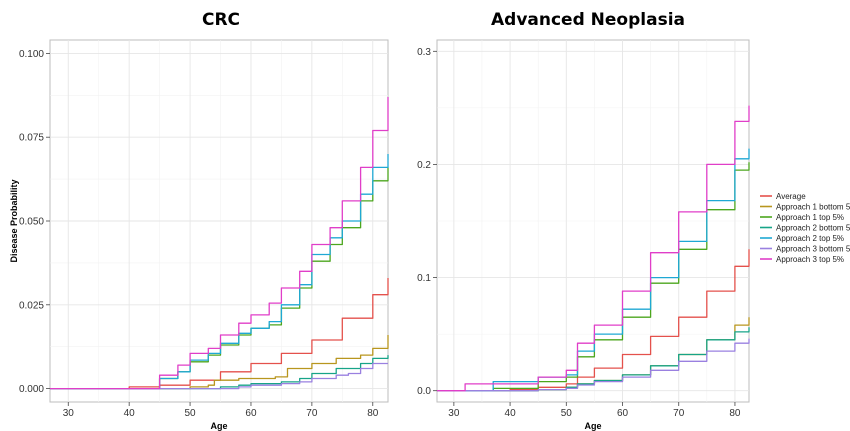  Describe the element at coordinates (593, 365) in the screenshot. I see `advanced-neoplasia-series-approach-3-bottom-5pct` at that location.